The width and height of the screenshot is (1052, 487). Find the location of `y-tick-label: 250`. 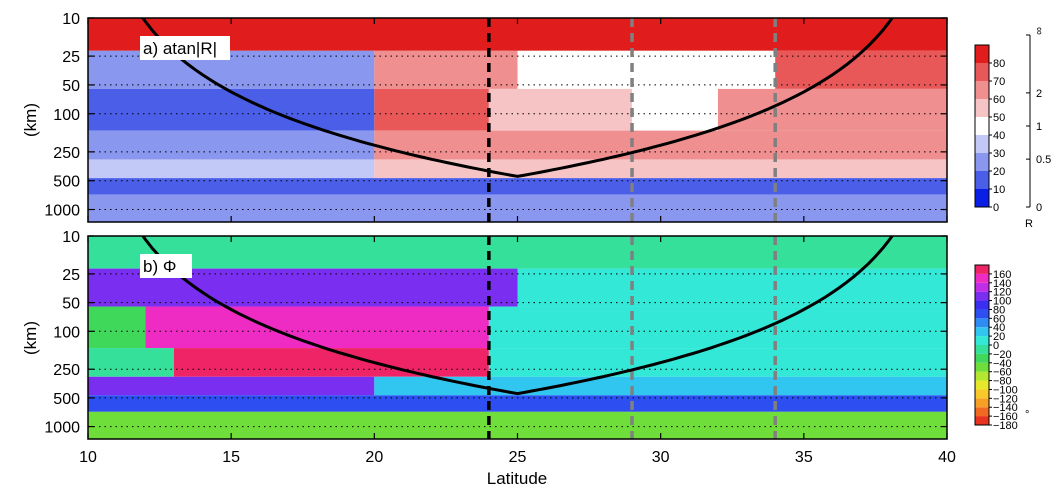

y-tick-label: 250 is located at coordinates (66, 370).